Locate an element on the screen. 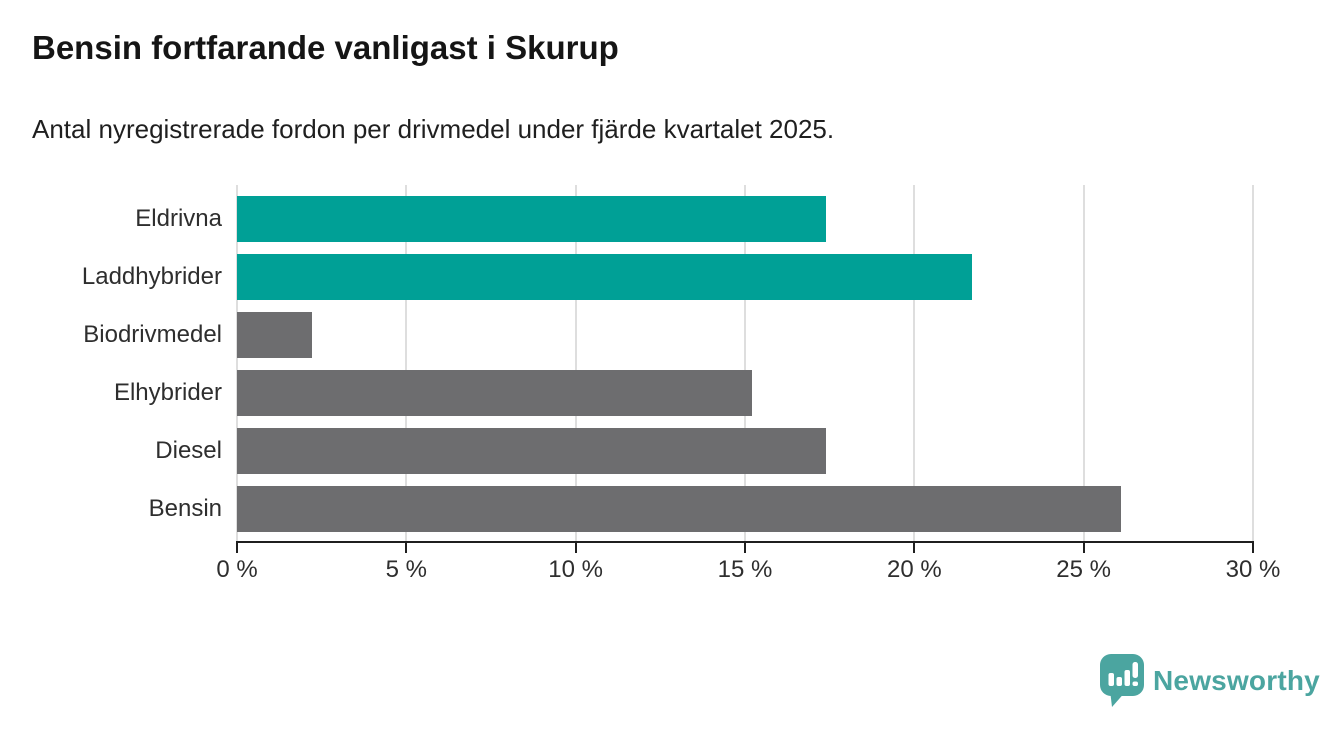 This screenshot has height=733, width=1340. x-axis-tick-label-25: 25 % is located at coordinates (1084, 569).